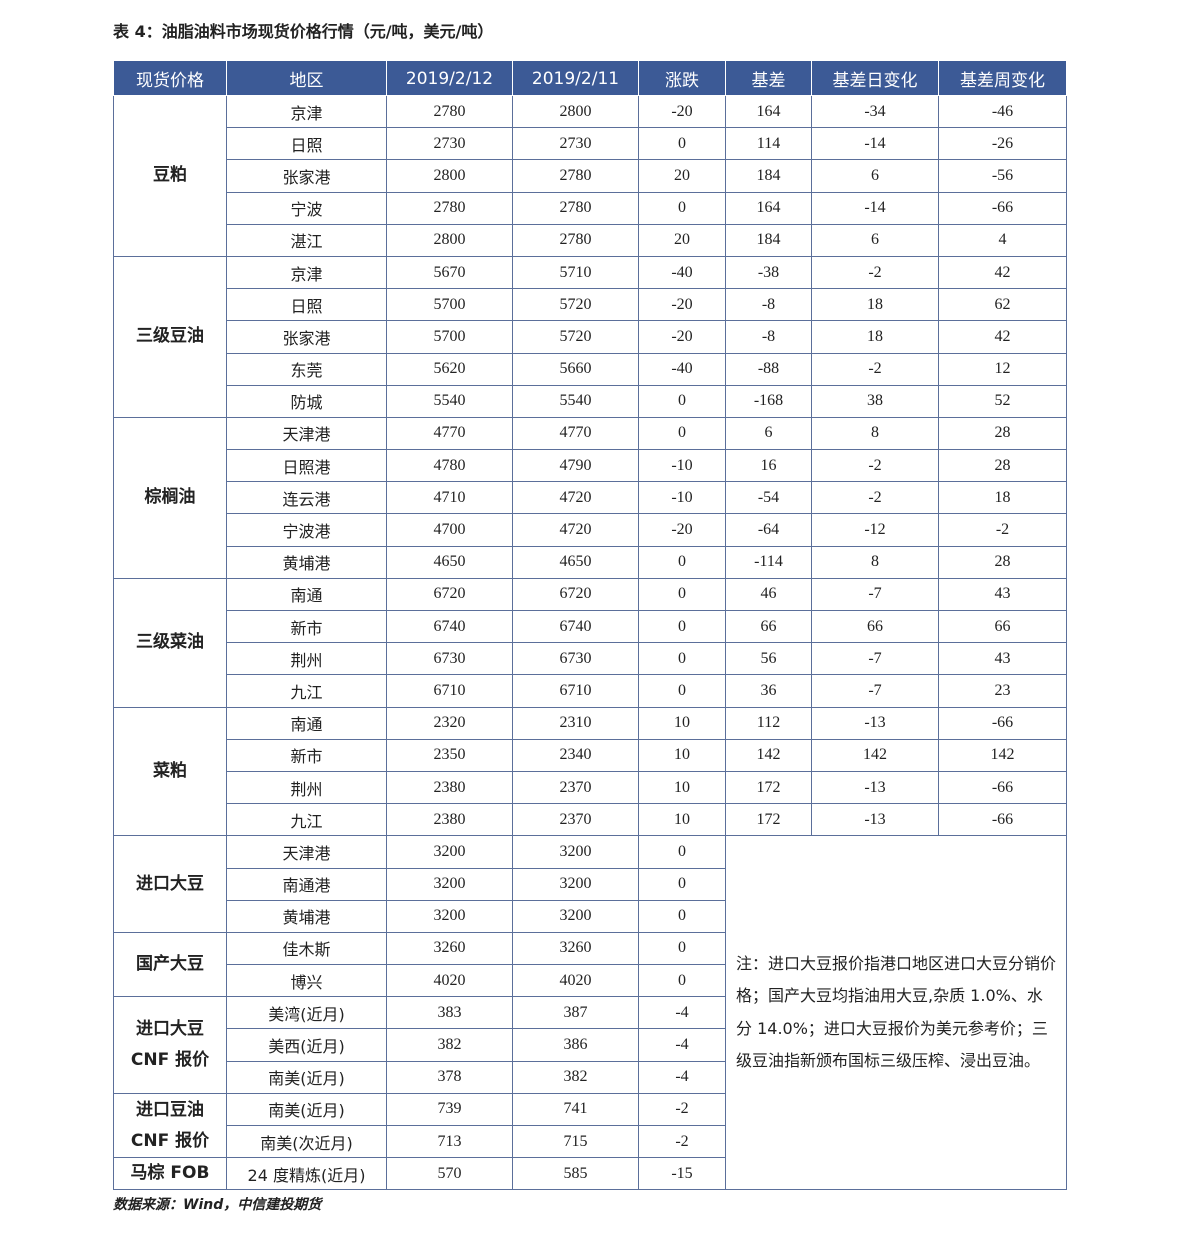  Describe the element at coordinates (575, 305) in the screenshot. I see `value-cell: 5720` at that location.